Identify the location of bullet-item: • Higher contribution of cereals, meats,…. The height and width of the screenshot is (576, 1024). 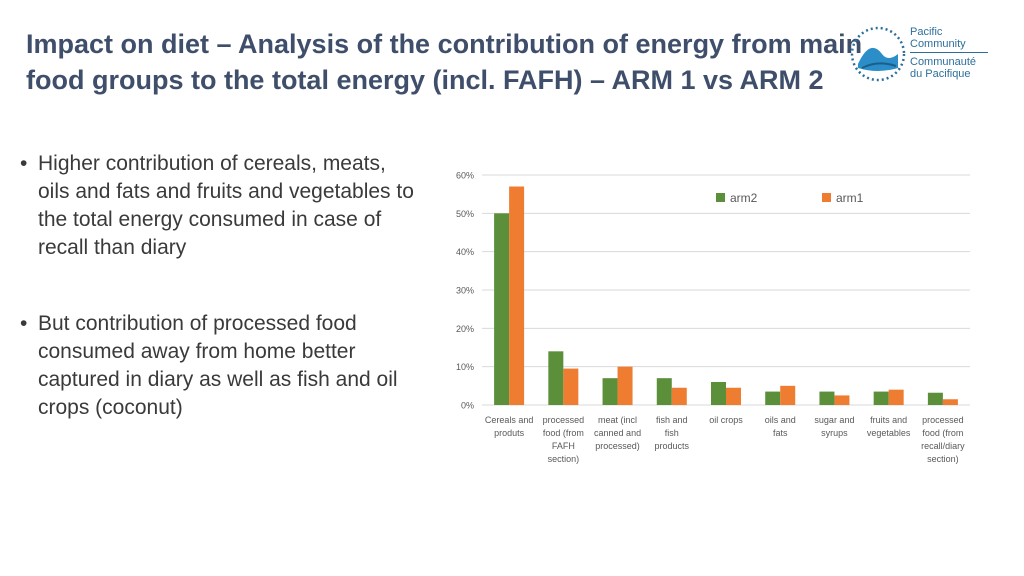
(220, 206).